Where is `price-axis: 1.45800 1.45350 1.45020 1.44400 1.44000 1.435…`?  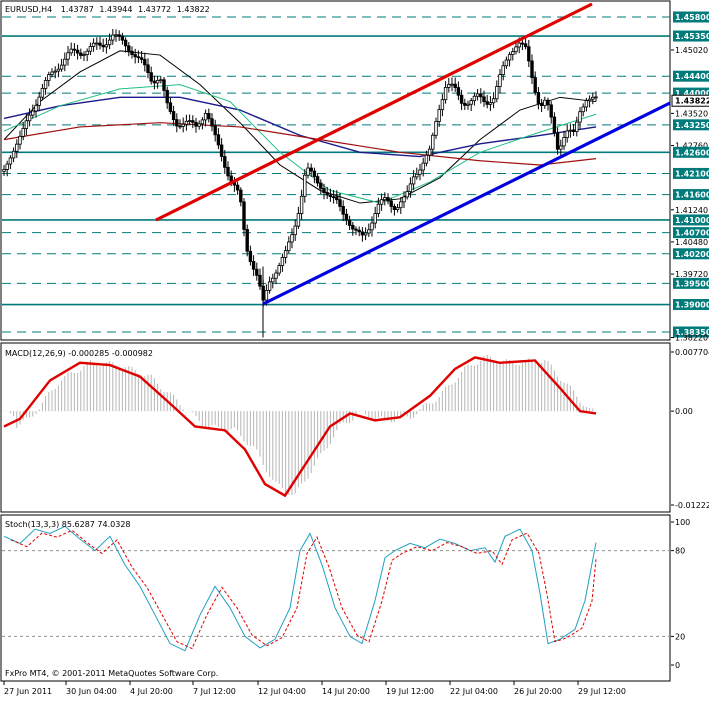 price-axis: 1.45800 1.45350 1.45020 1.44400 1.44000 1.435… is located at coordinates (690, 176).